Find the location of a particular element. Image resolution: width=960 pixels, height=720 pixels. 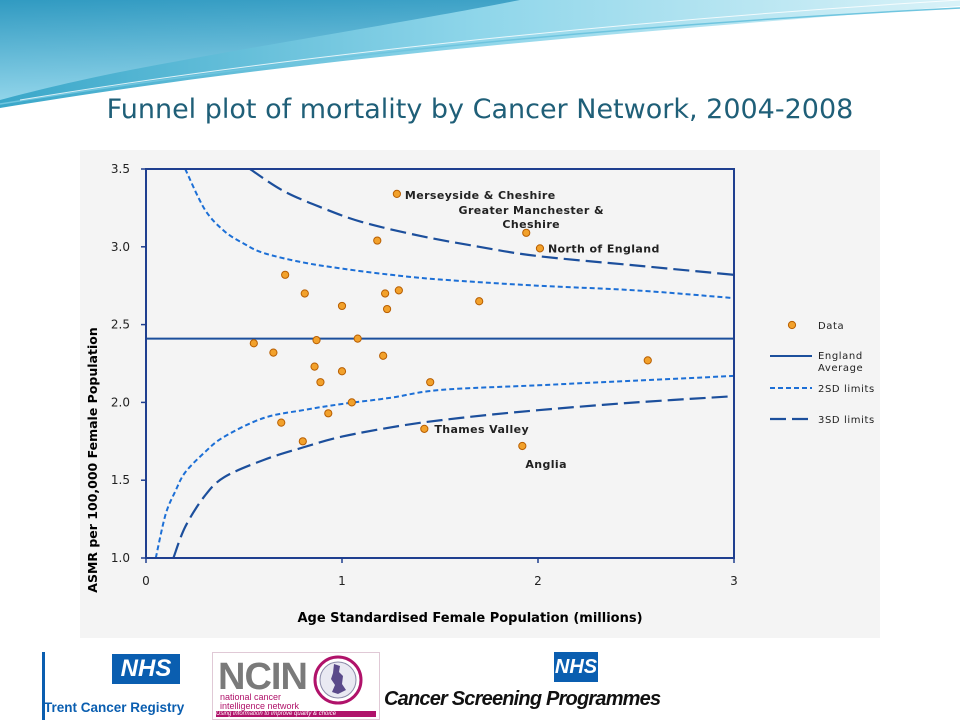

uk-map-globe-icon is located at coordinates (338, 680).